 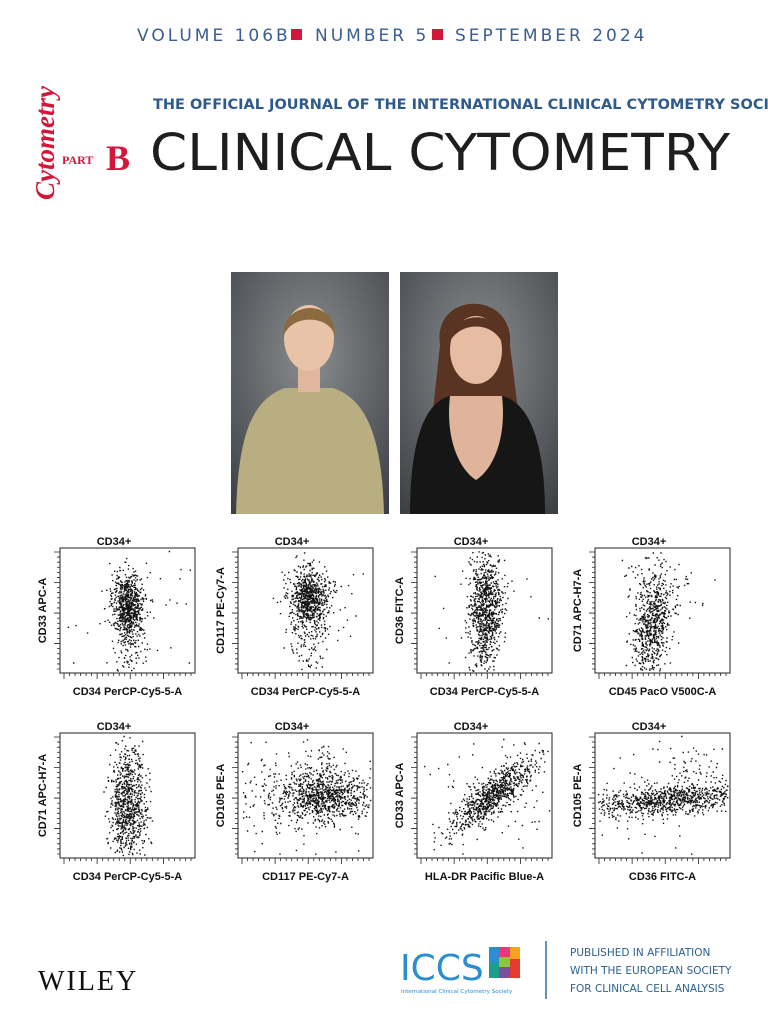 I want to click on flow-plot: CD34+ CD34 PerCP-Cy5-5-A CD117 PE-Cy7-A, so click(x=294, y=617).